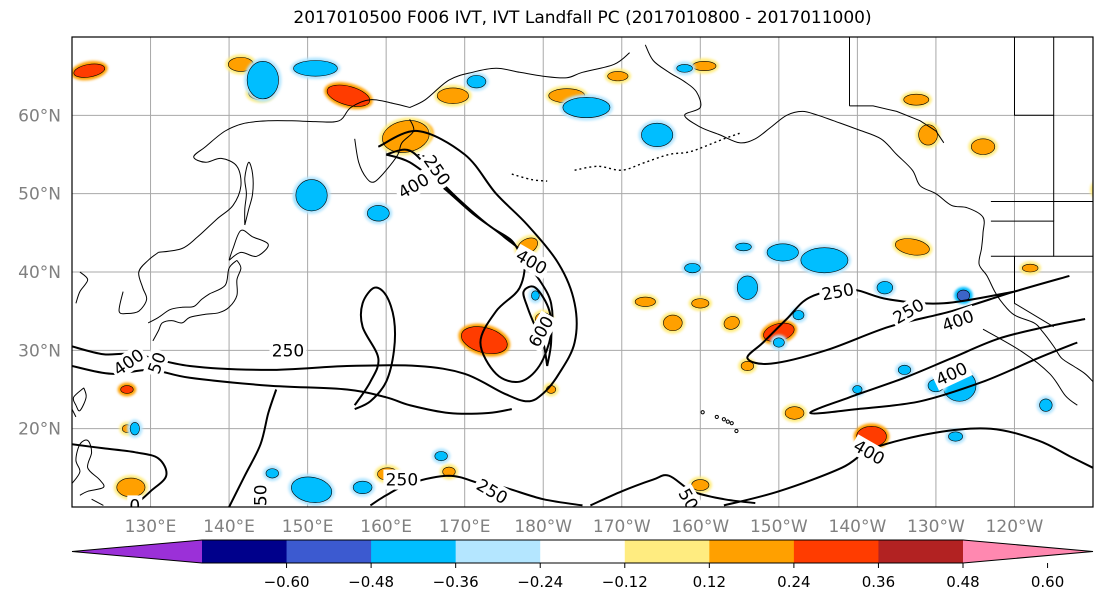  What do you see at coordinates (700, 527) in the screenshot?
I see `lon-tick-label: 160°W` at bounding box center [700, 527].